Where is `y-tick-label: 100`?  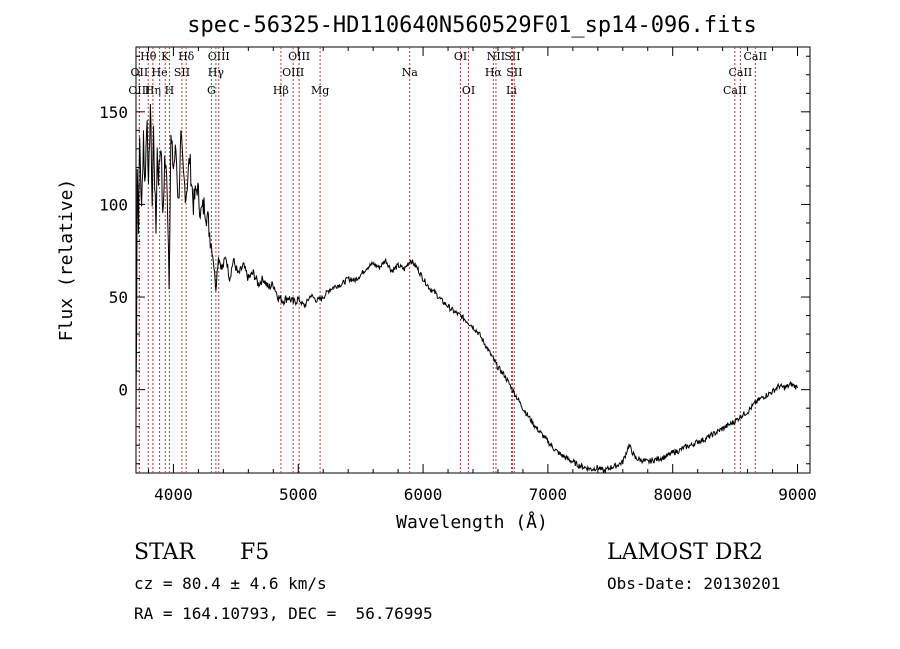 y-tick-label: 100 is located at coordinates (113, 204).